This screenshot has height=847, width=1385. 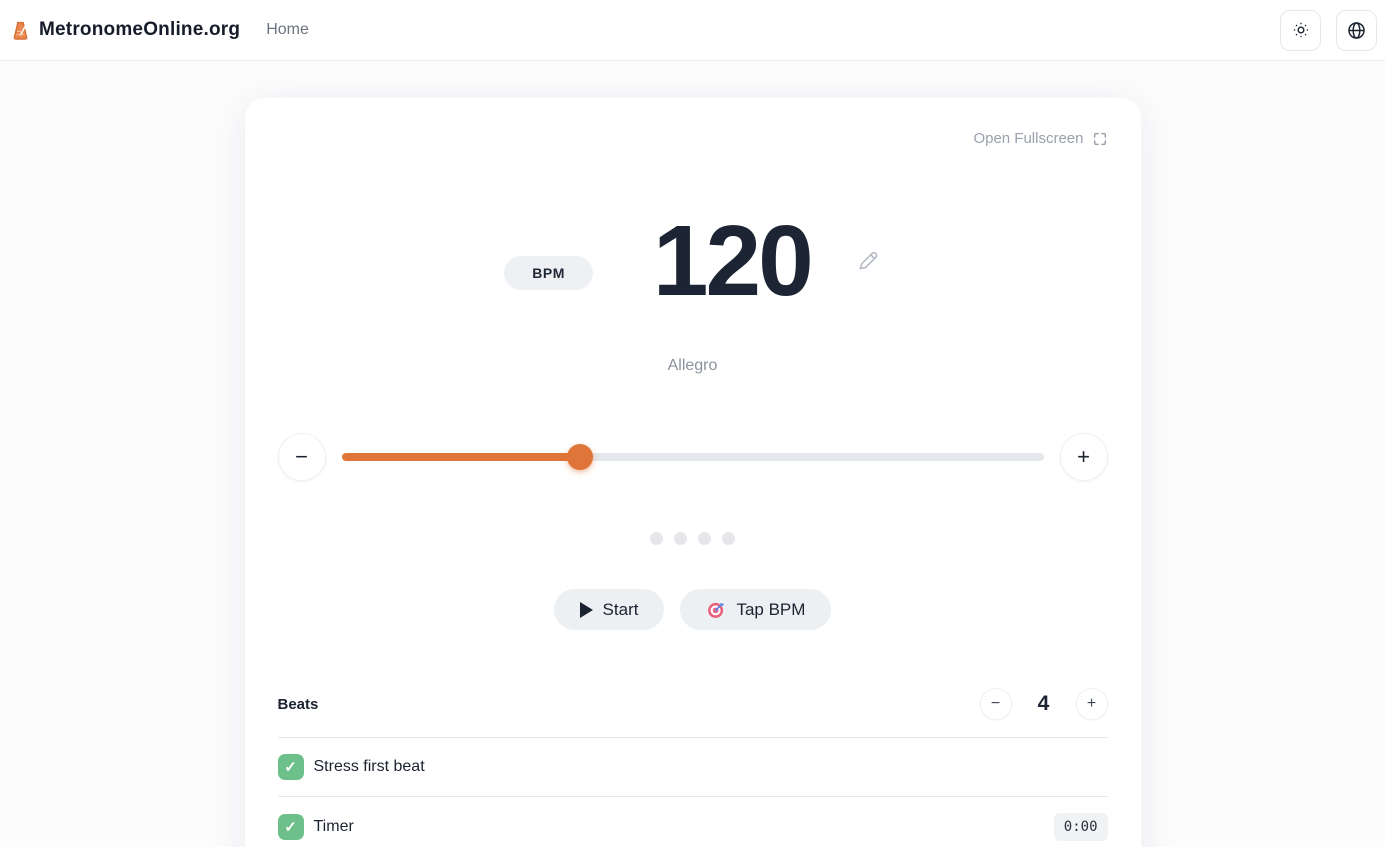 I want to click on stress-first-beat-row: ✓ Stress first beat, so click(x=692, y=767).